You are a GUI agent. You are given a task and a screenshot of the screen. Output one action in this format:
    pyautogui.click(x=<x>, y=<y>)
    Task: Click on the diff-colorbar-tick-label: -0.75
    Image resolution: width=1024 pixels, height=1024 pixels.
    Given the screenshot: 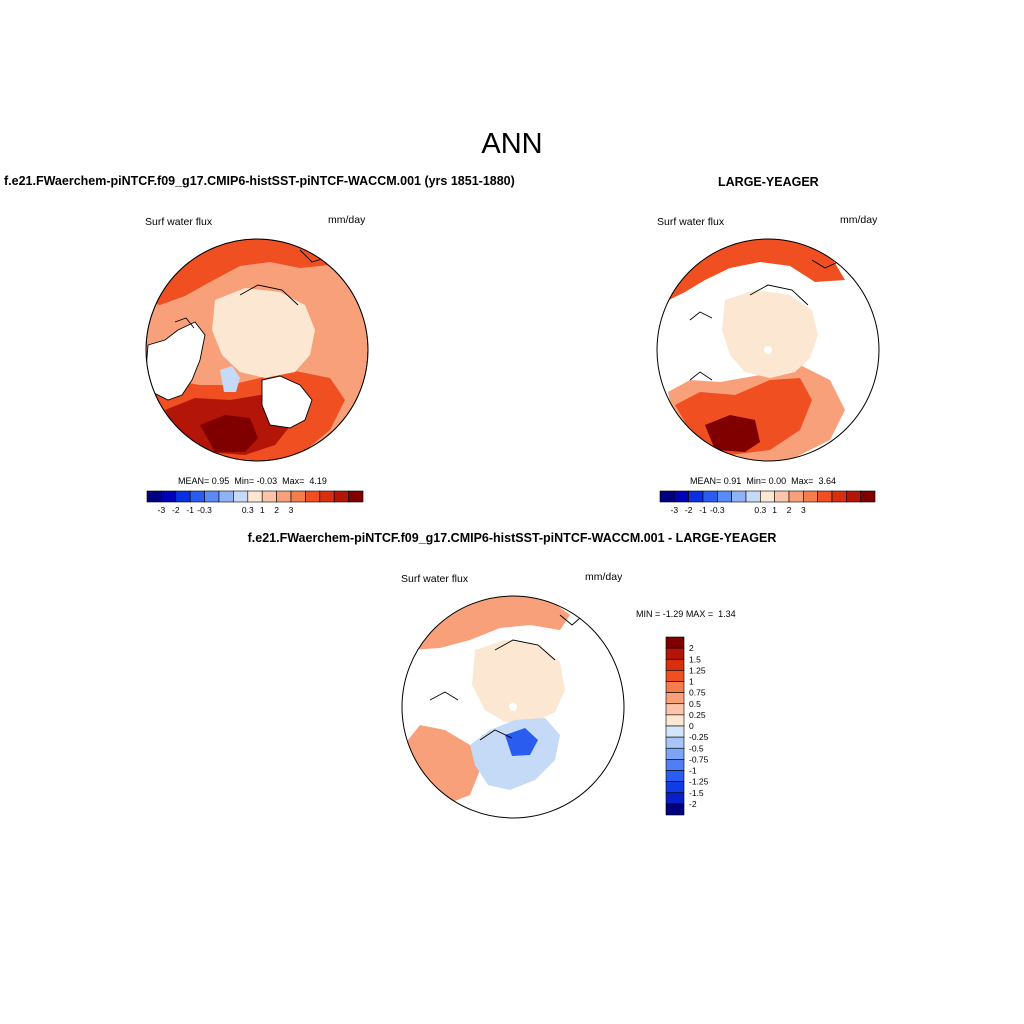 What is the action you would take?
    pyautogui.click(x=699, y=759)
    